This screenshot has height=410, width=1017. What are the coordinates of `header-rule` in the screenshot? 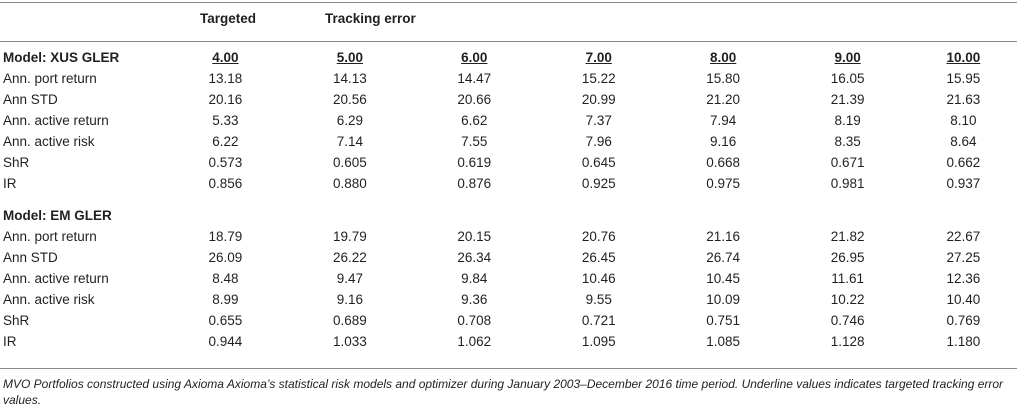 It's located at (508, 41).